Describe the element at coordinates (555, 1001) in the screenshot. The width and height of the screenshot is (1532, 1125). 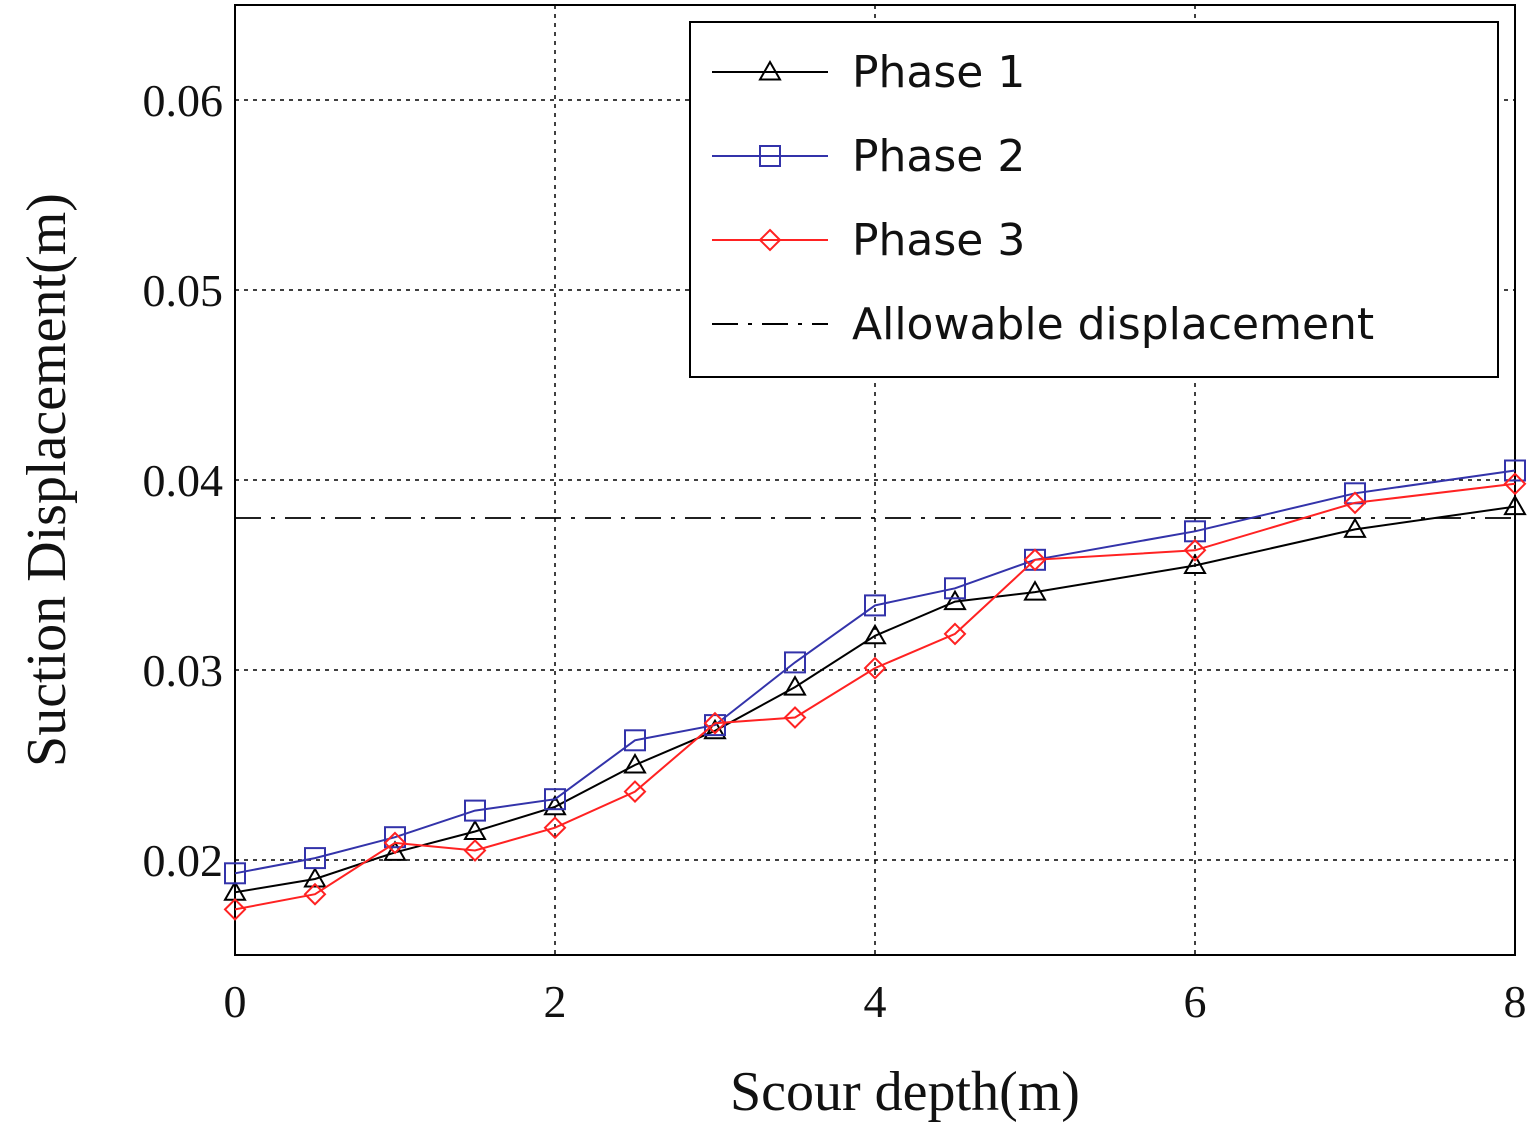
I see `x-tick-label: 2` at that location.